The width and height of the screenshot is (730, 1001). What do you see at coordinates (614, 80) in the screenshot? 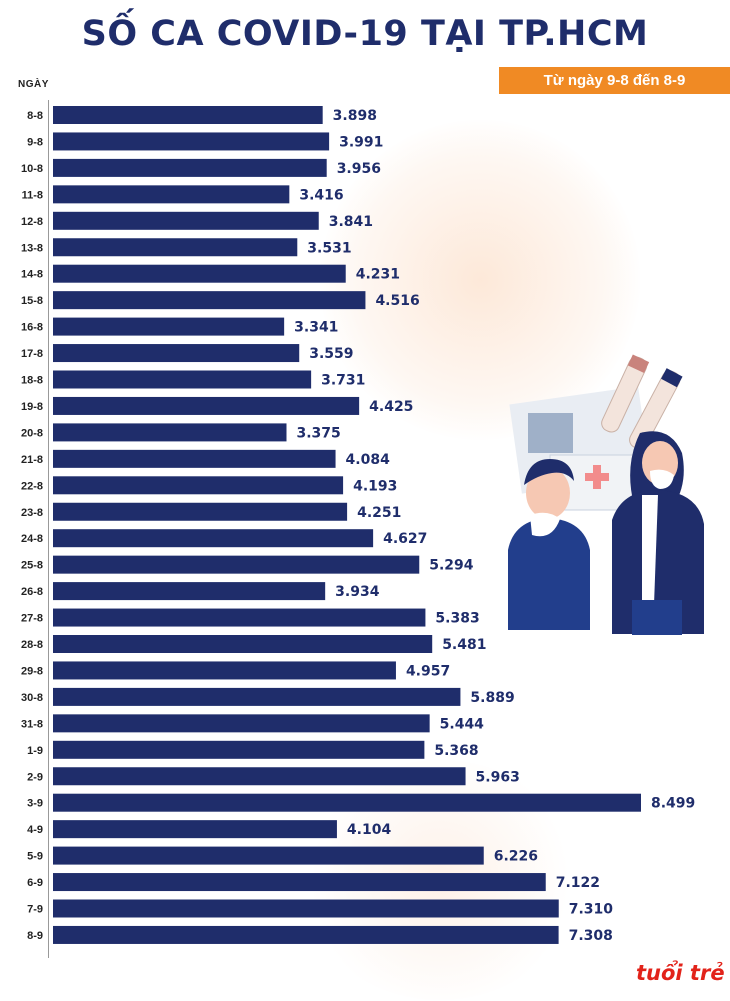
I see `date-range-banner: Từ ngày 9-8 đến 8-9` at bounding box center [614, 80].